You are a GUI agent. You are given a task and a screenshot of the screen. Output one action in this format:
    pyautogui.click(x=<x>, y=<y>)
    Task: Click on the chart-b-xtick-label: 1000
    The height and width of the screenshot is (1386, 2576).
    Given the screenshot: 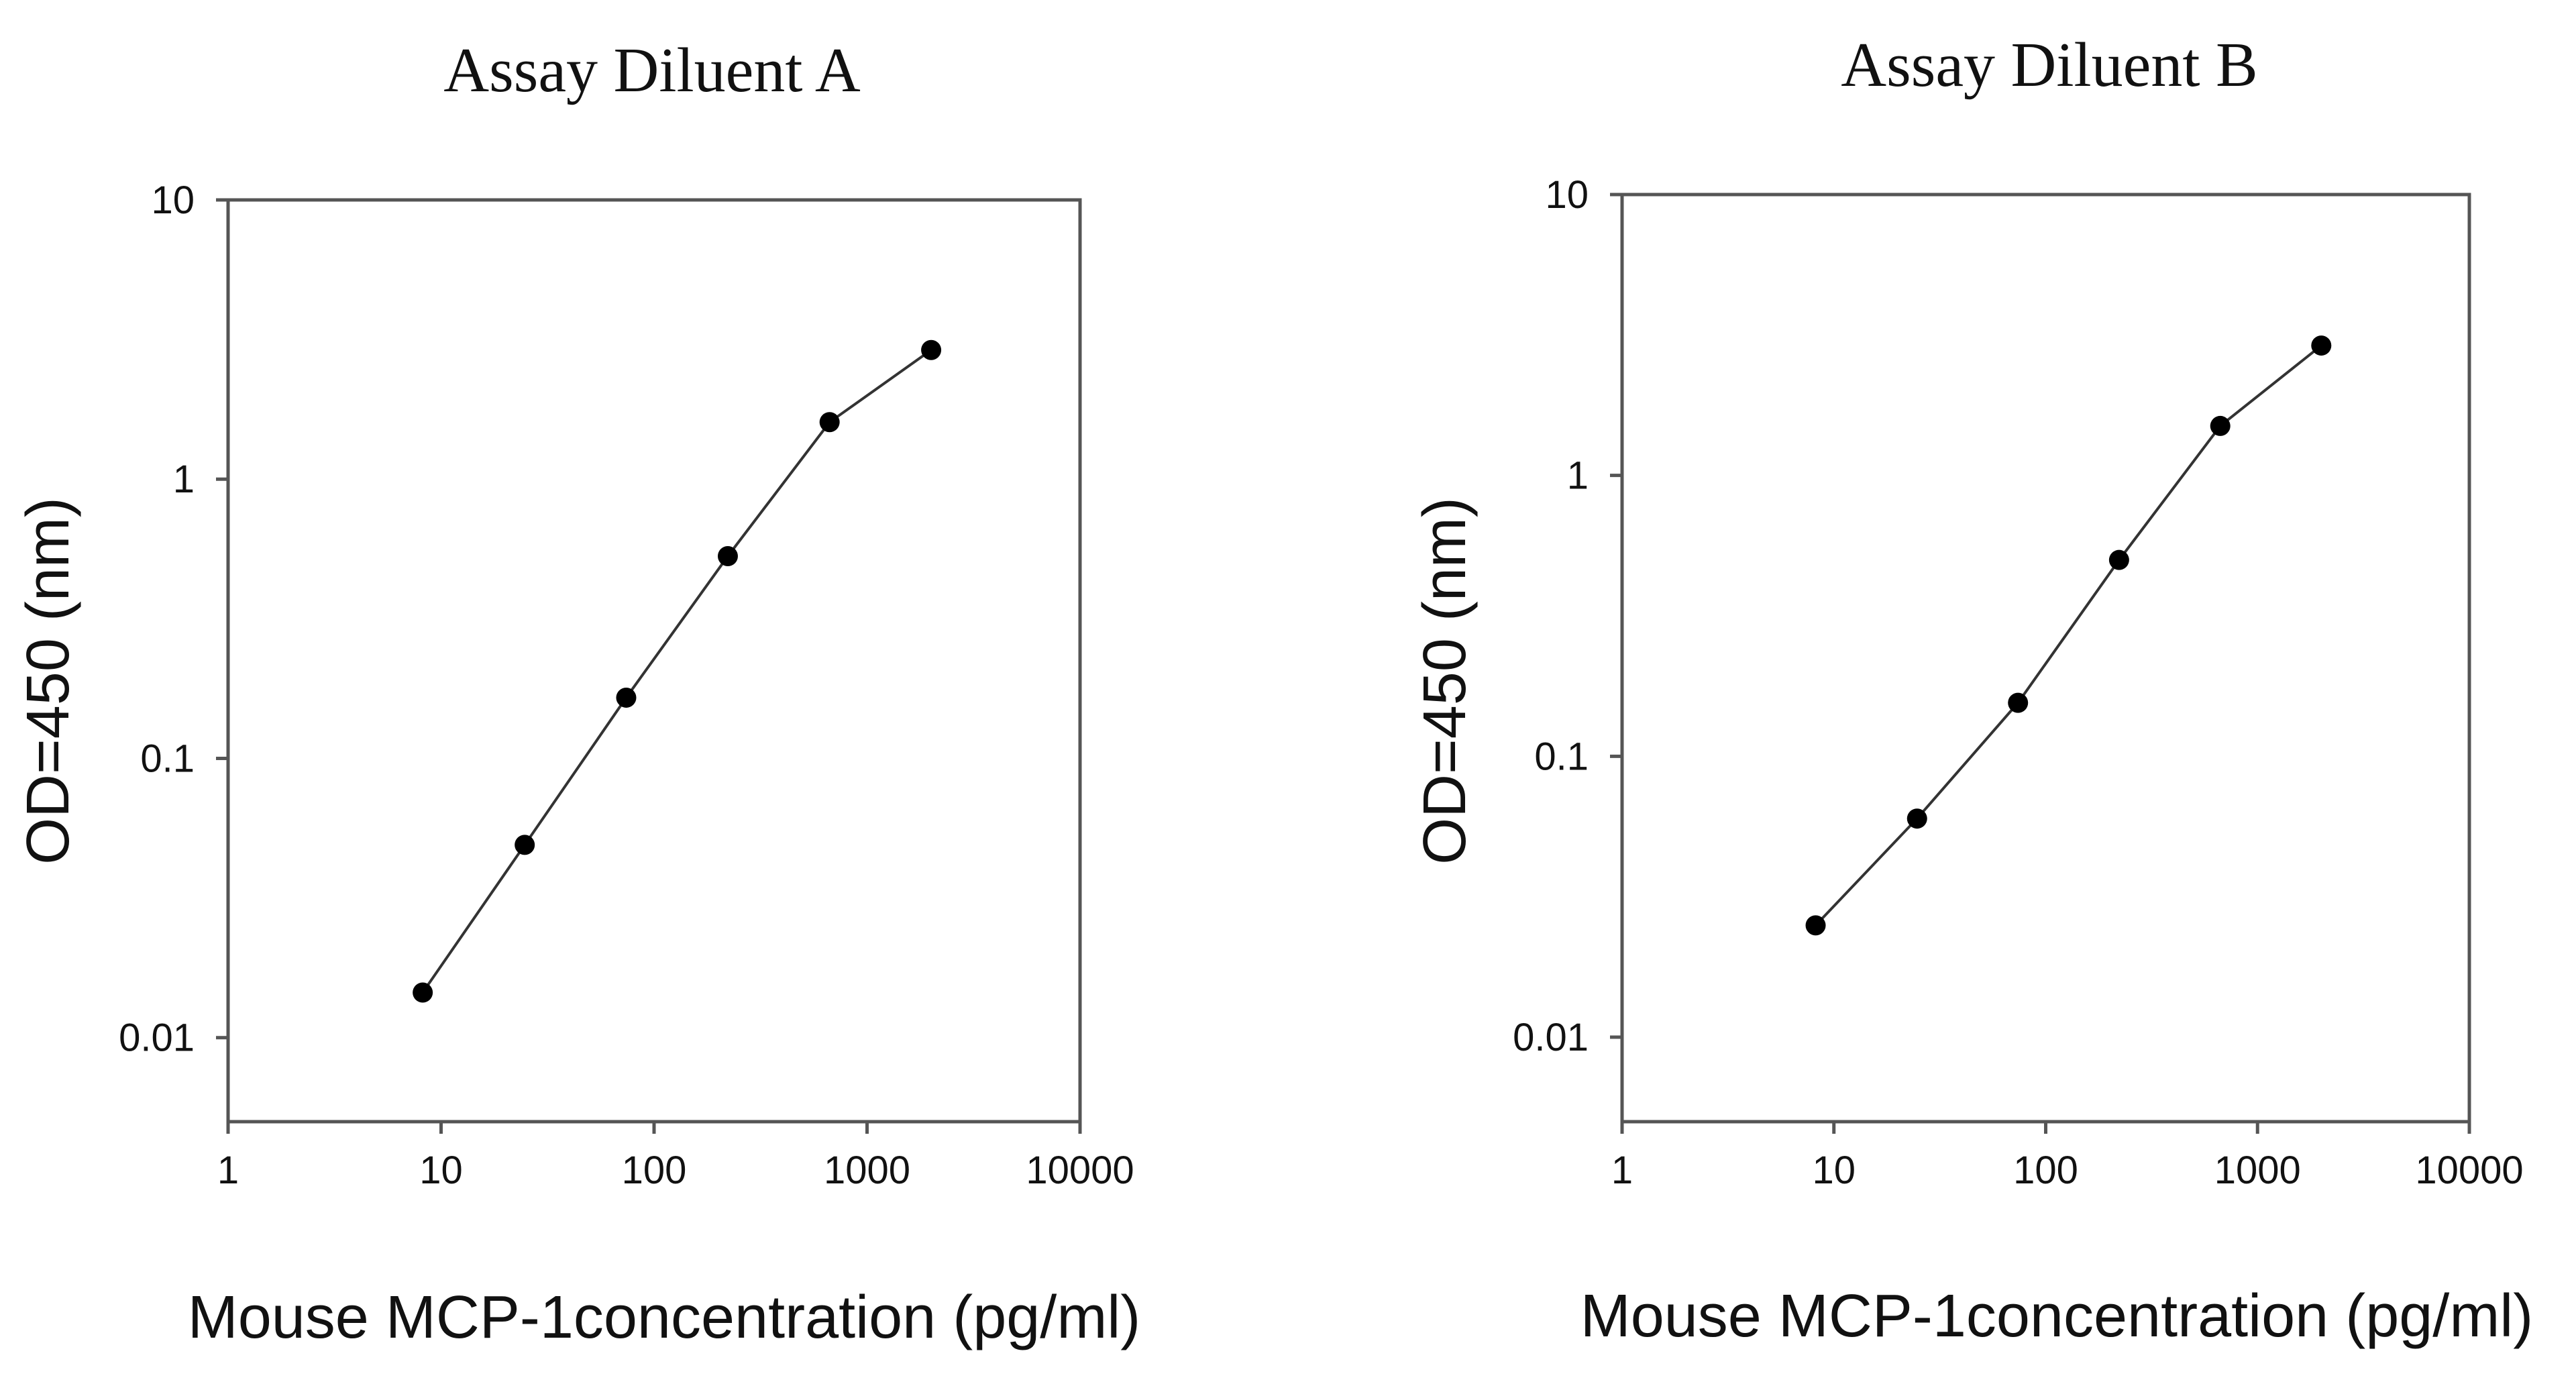 What is the action you would take?
    pyautogui.click(x=2257, y=1170)
    